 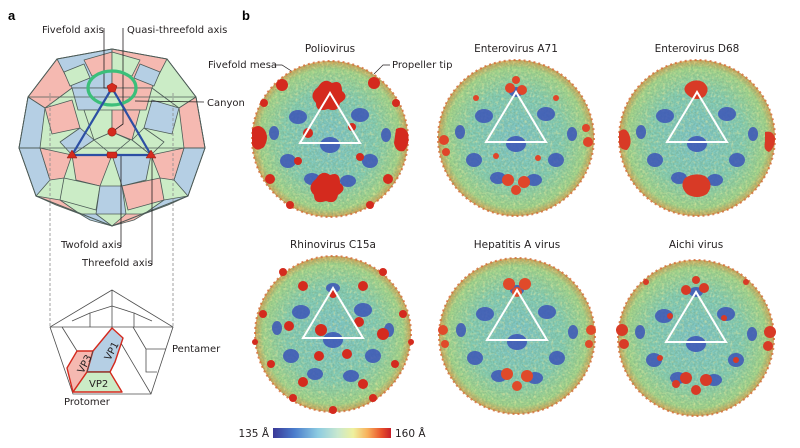 I want to click on icosahedron-diagram, so click(x=112, y=137).